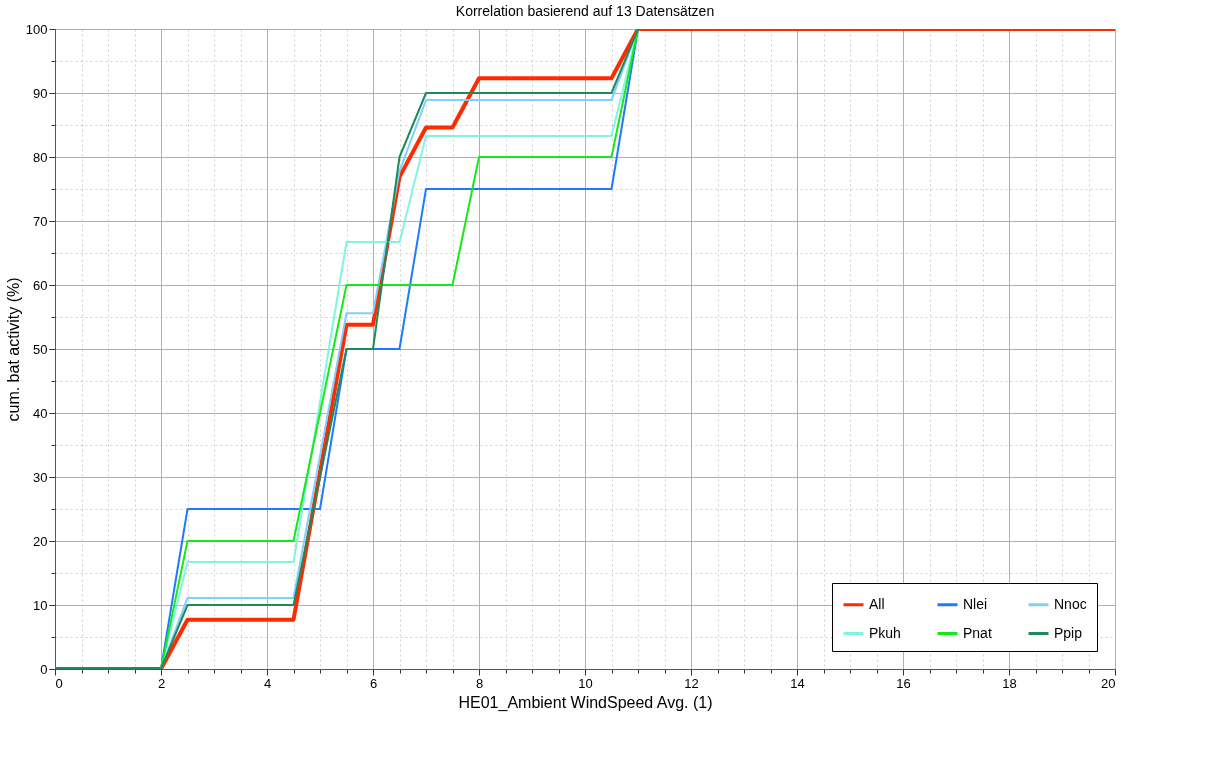  What do you see at coordinates (13, 349) in the screenshot?
I see `y-axis-title: cum. bat activity (%)` at bounding box center [13, 349].